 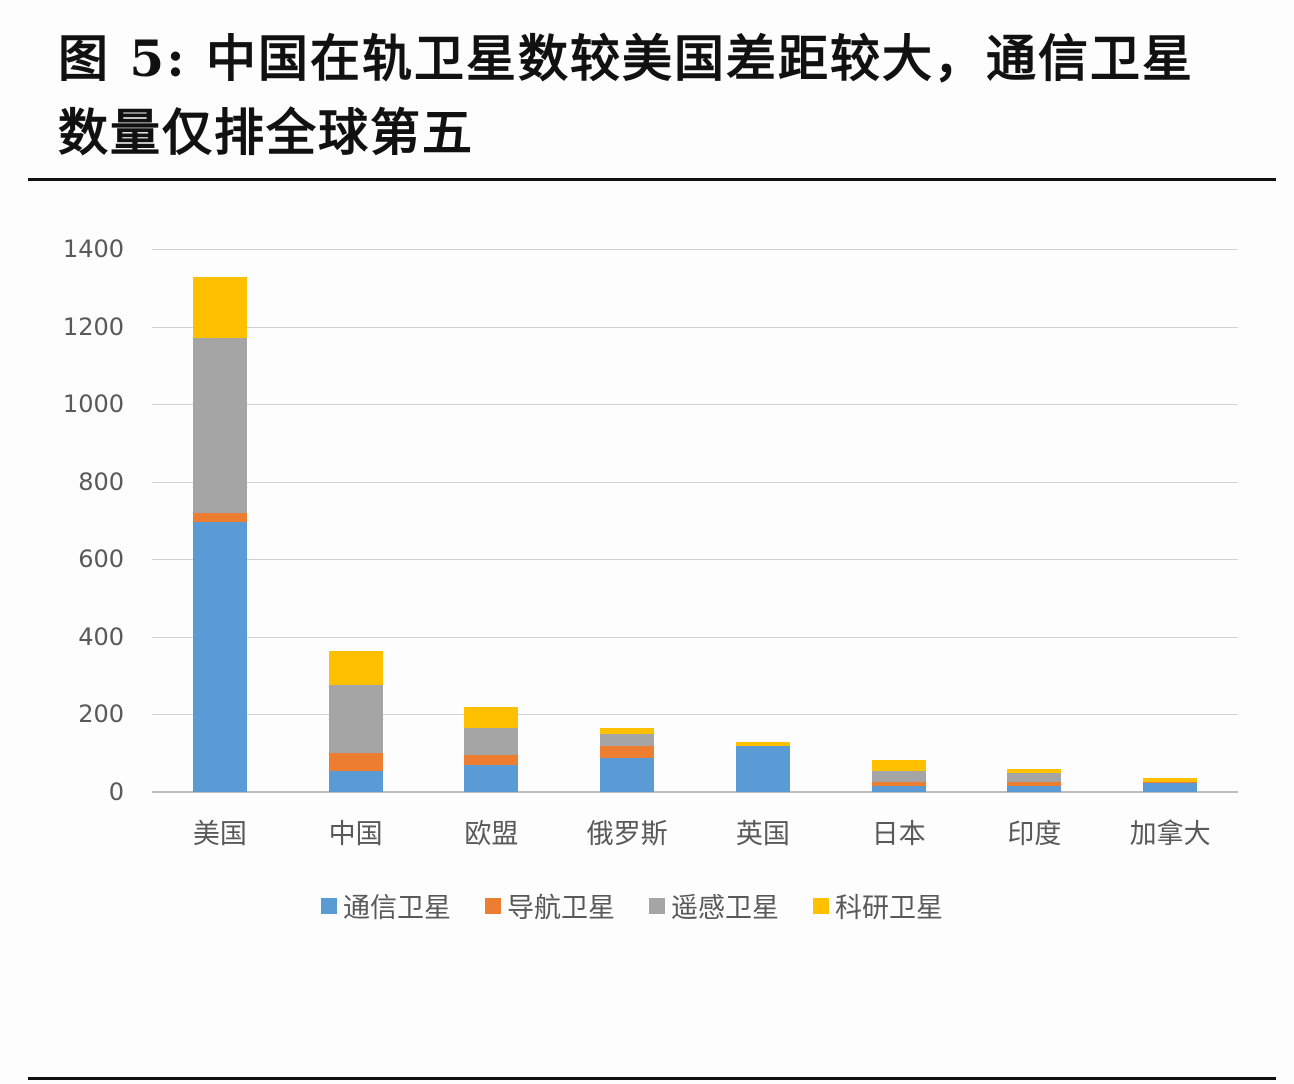 What do you see at coordinates (491, 834) in the screenshot?
I see `x-tick-label: 欧盟` at bounding box center [491, 834].